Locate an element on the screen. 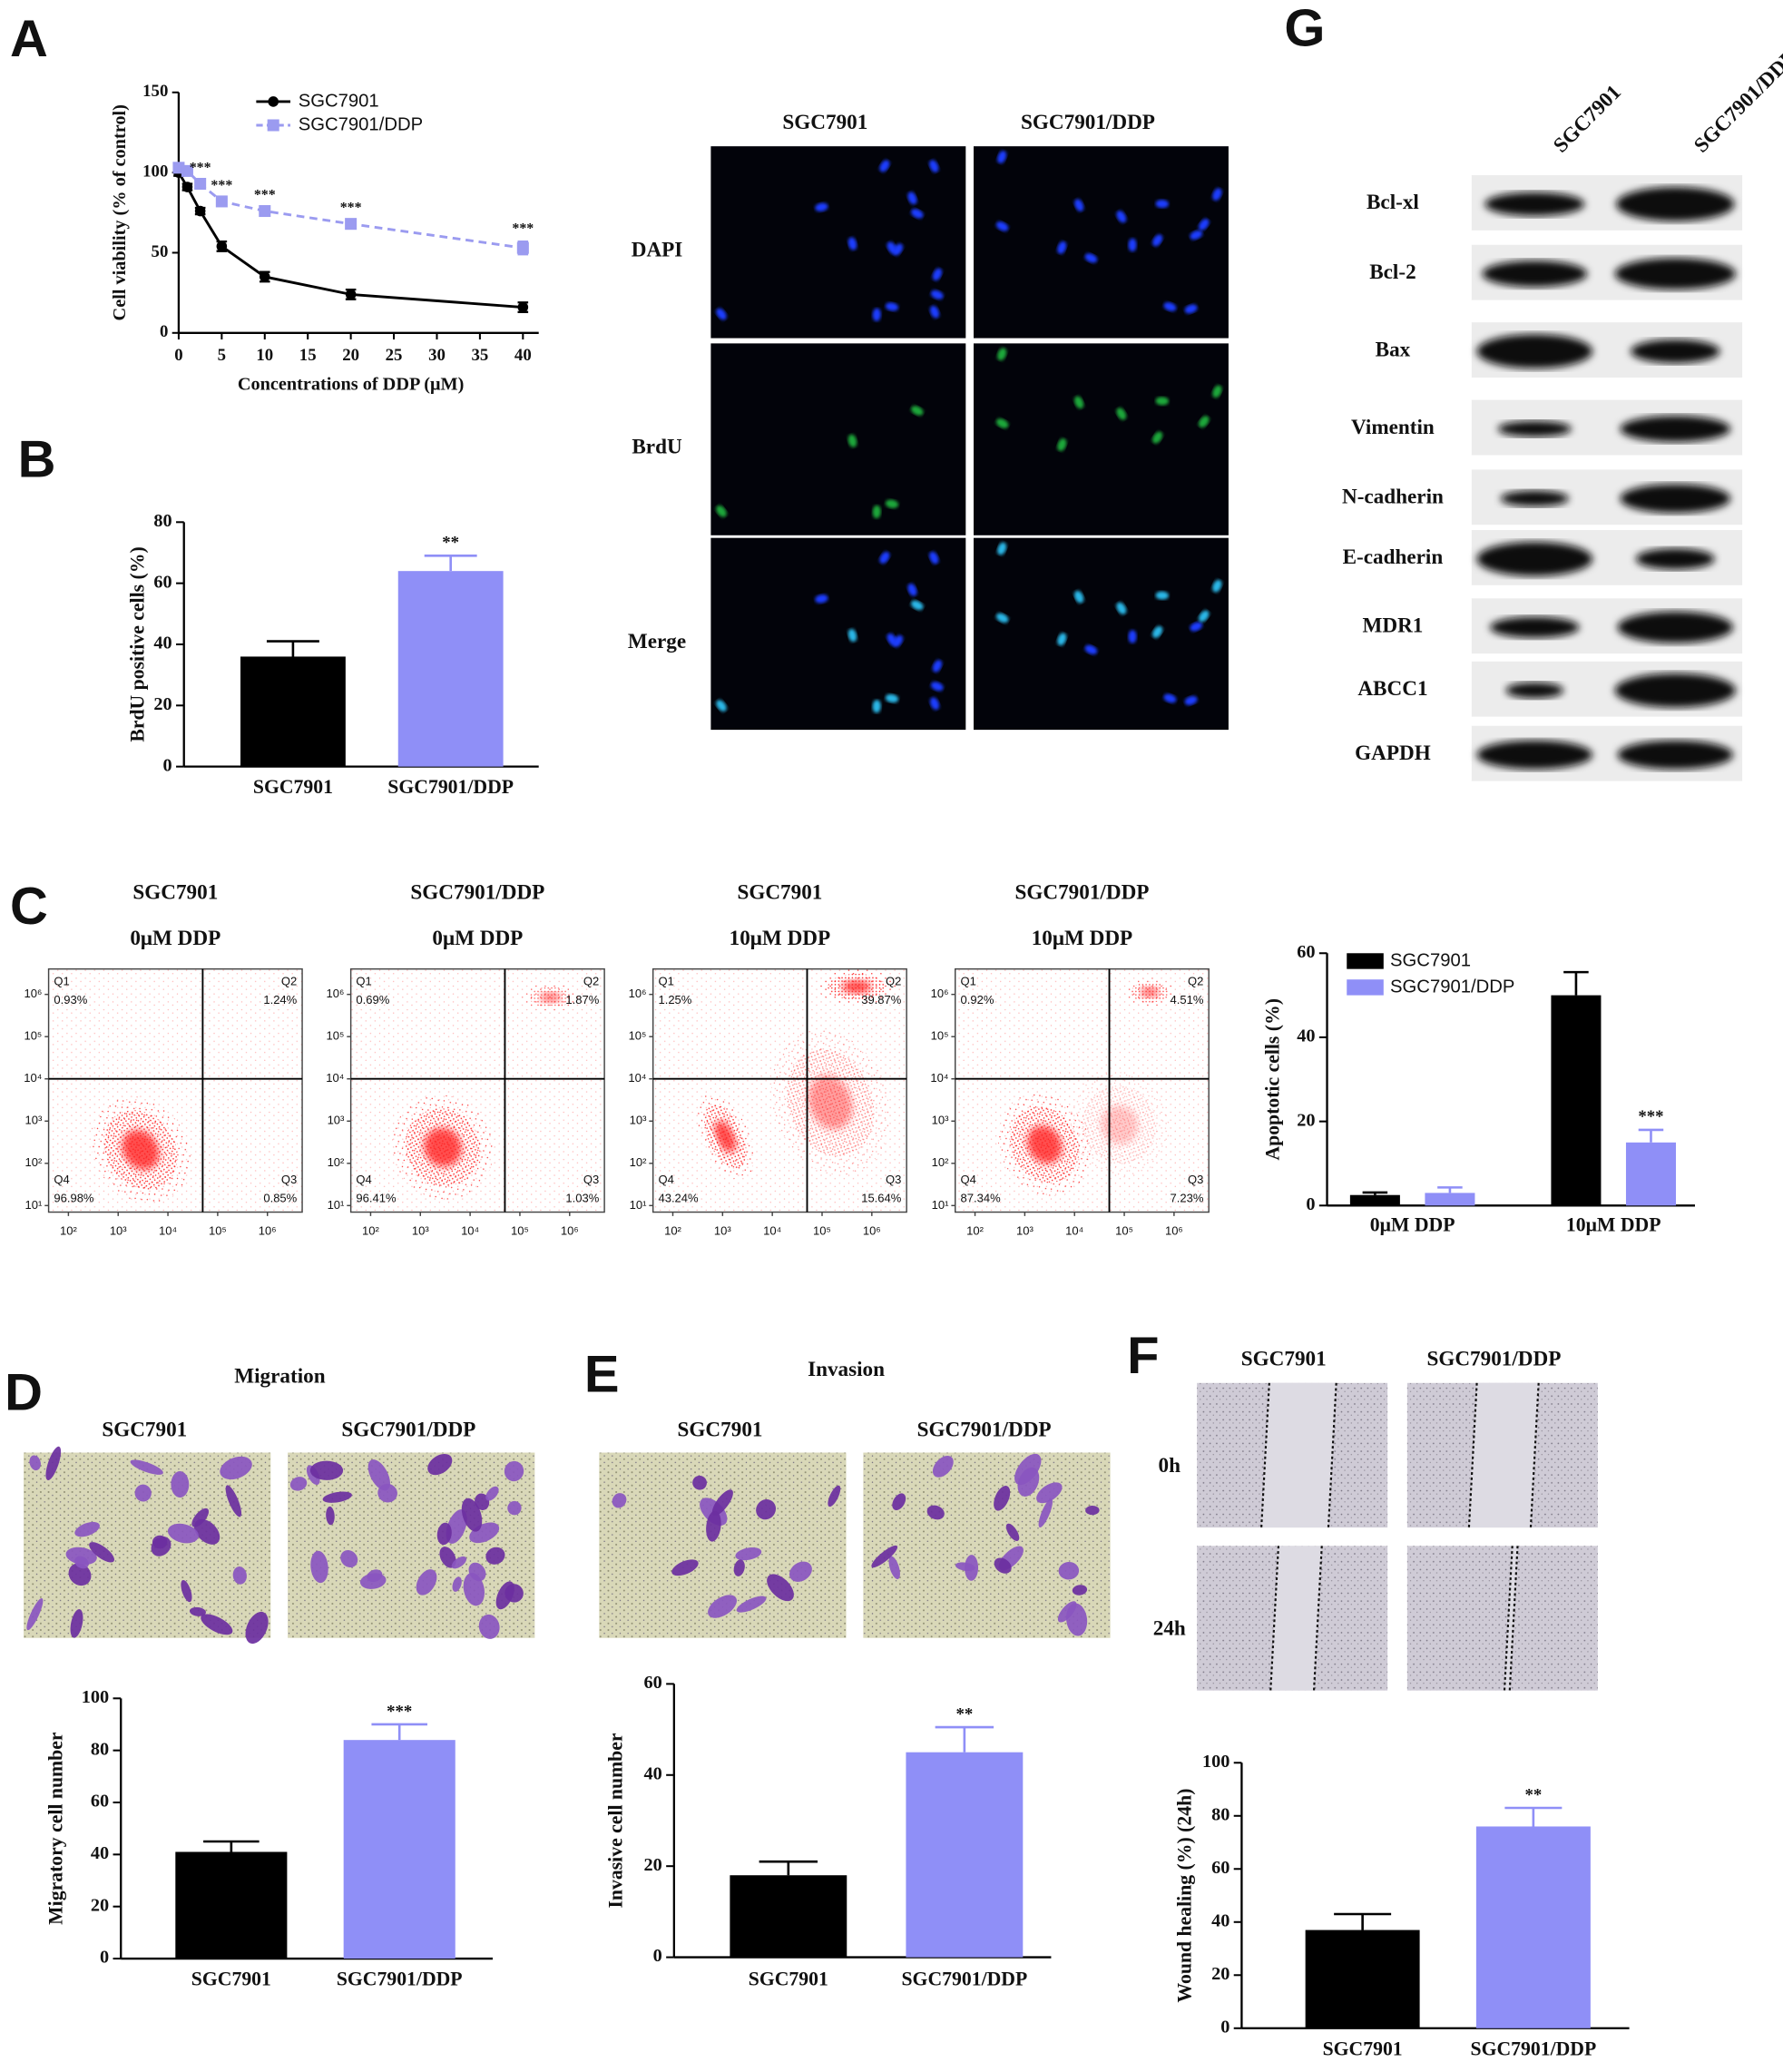 This screenshot has height=2072, width=1783. bar is located at coordinates (965, 1855).